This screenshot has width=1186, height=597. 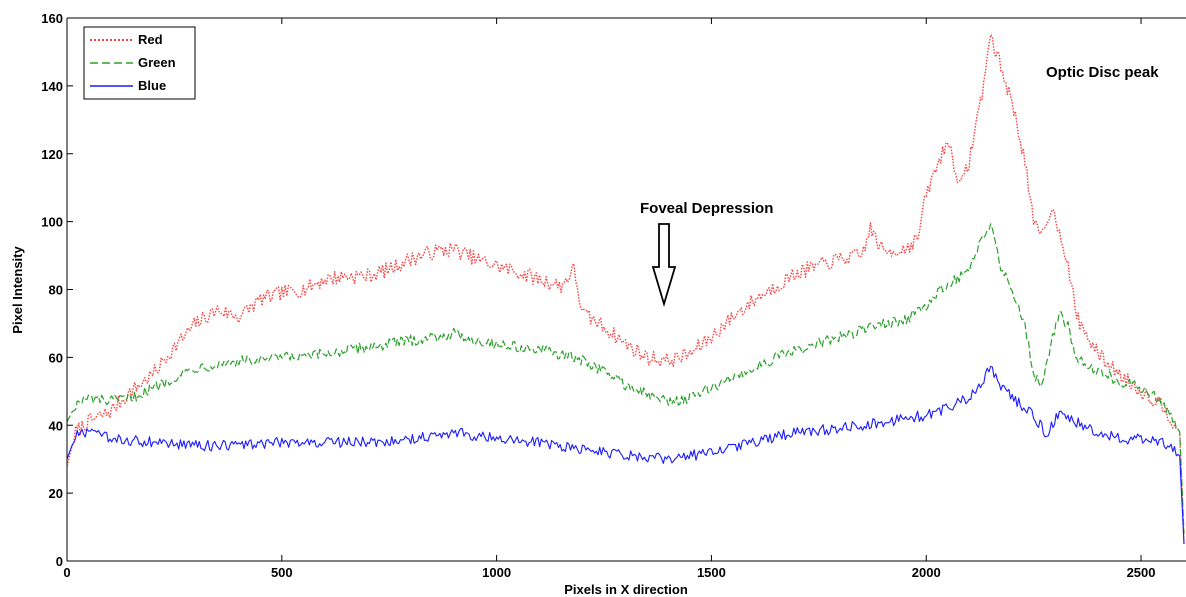 What do you see at coordinates (926, 572) in the screenshot?
I see `x-tick-label: 2000` at bounding box center [926, 572].